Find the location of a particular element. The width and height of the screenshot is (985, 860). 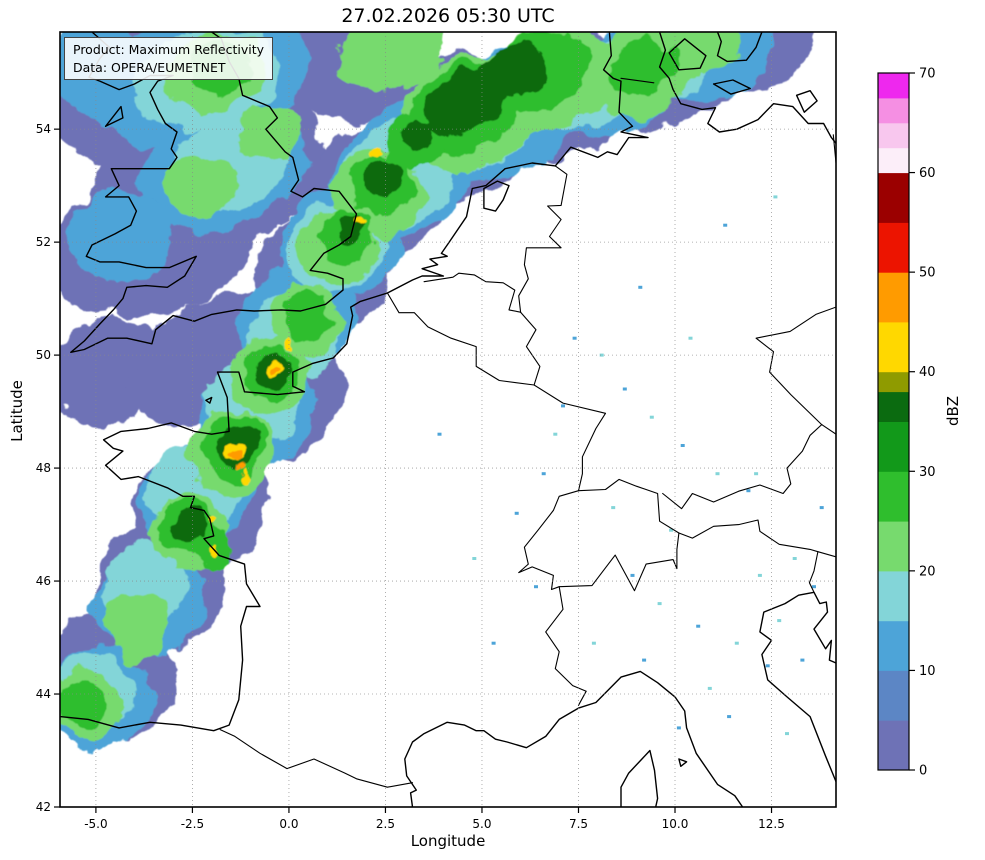

x-tick-label: -2.5 is located at coordinates (192, 824).